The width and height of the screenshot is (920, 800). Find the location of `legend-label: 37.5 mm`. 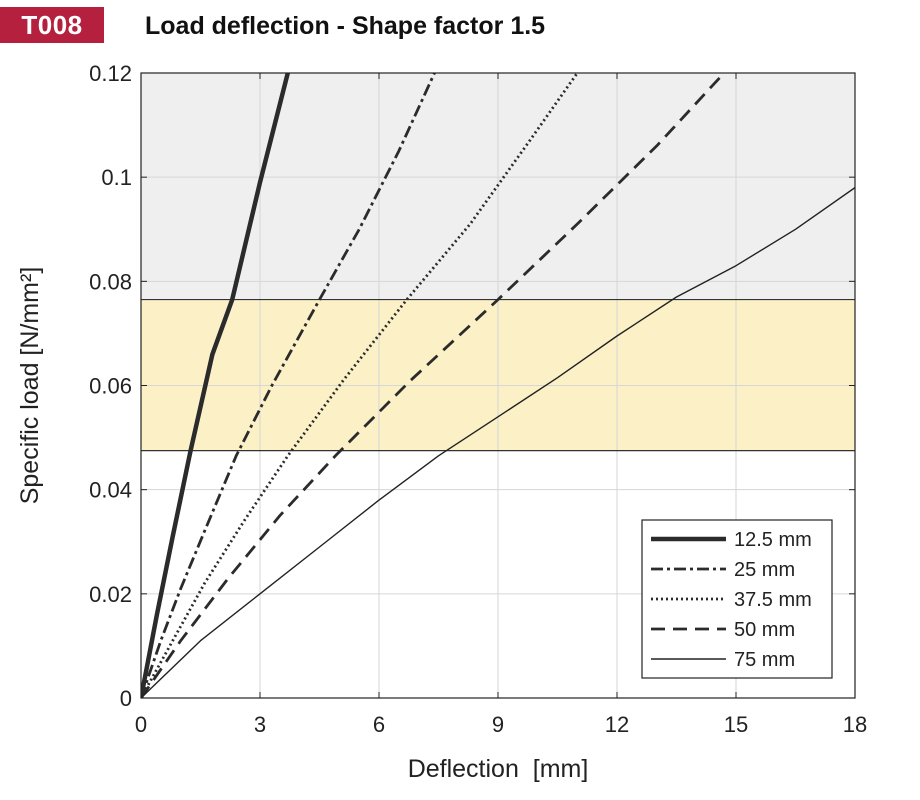

legend-label: 37.5 mm is located at coordinates (773, 600).